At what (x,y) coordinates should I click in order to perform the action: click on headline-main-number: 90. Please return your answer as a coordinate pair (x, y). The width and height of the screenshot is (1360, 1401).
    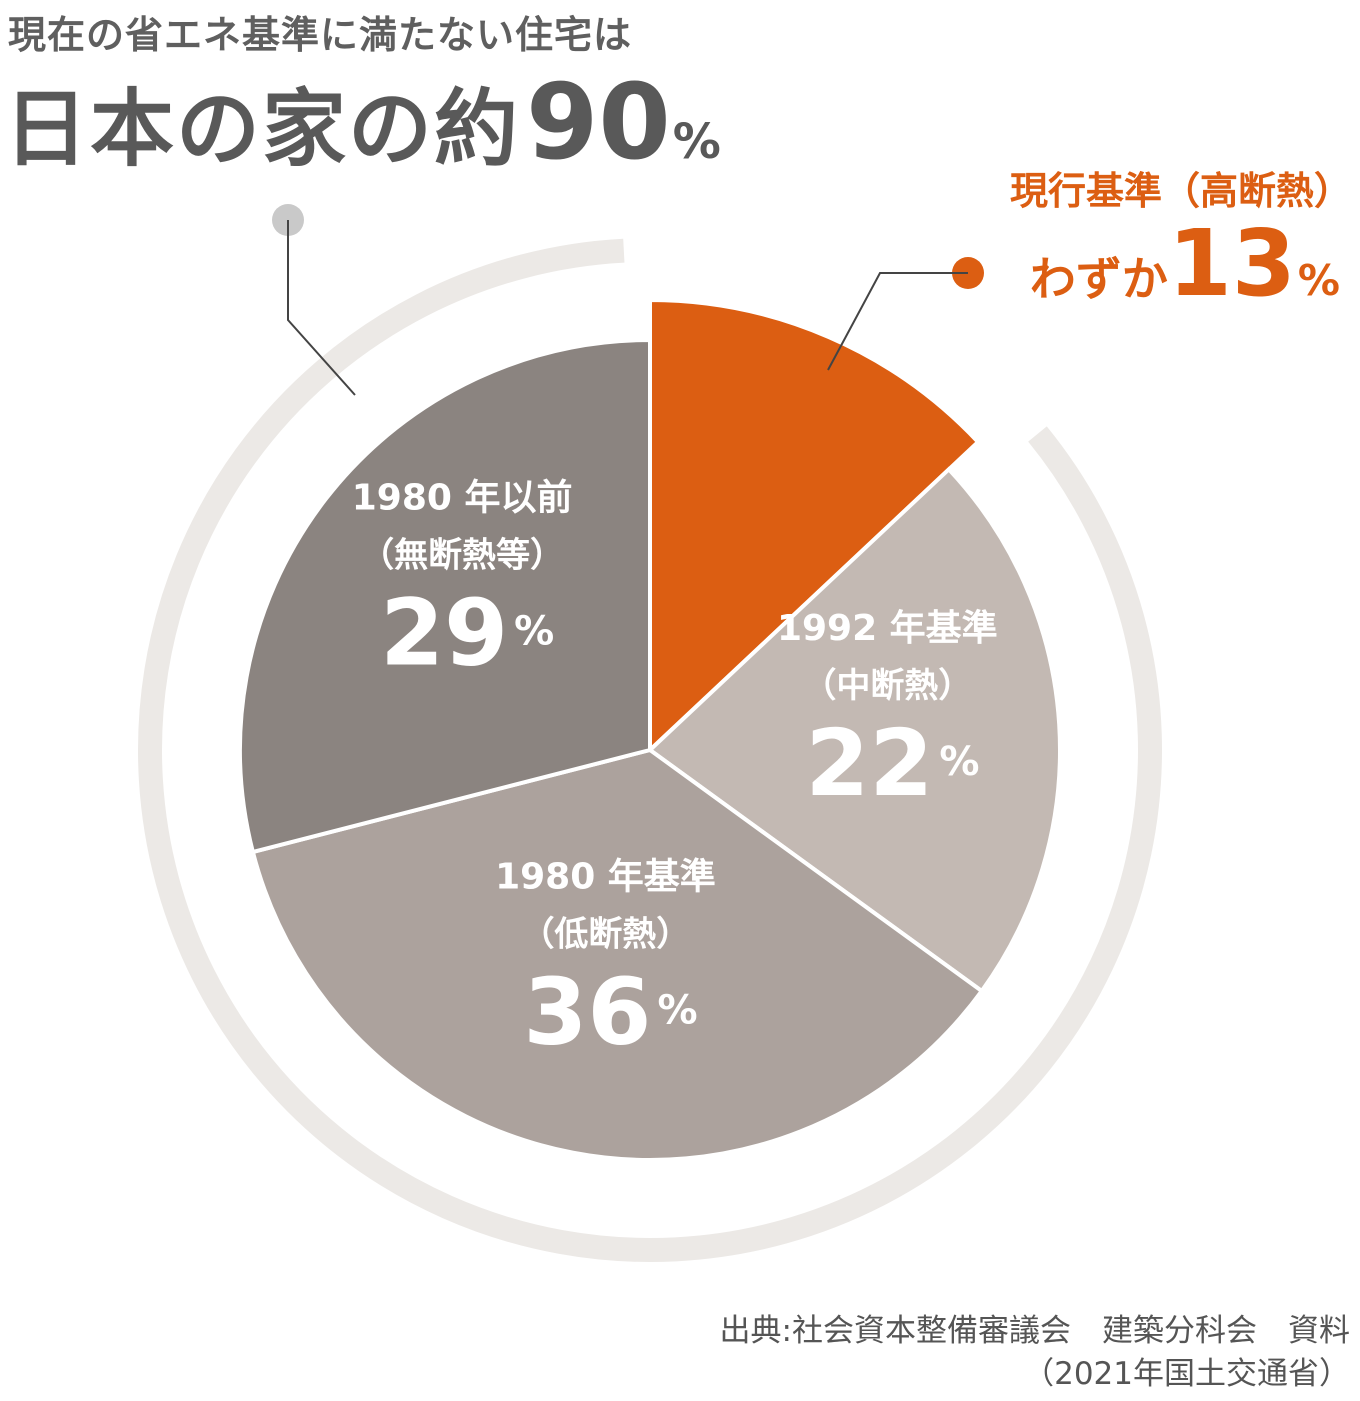
    Looking at the image, I should click on (598, 122).